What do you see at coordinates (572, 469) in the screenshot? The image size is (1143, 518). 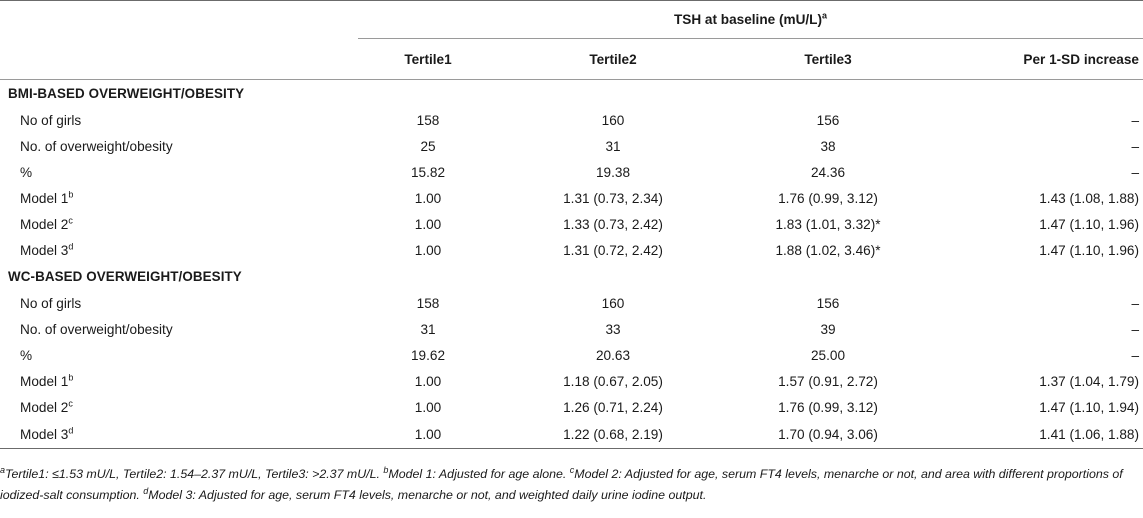 I see `footnote-mark: c` at bounding box center [572, 469].